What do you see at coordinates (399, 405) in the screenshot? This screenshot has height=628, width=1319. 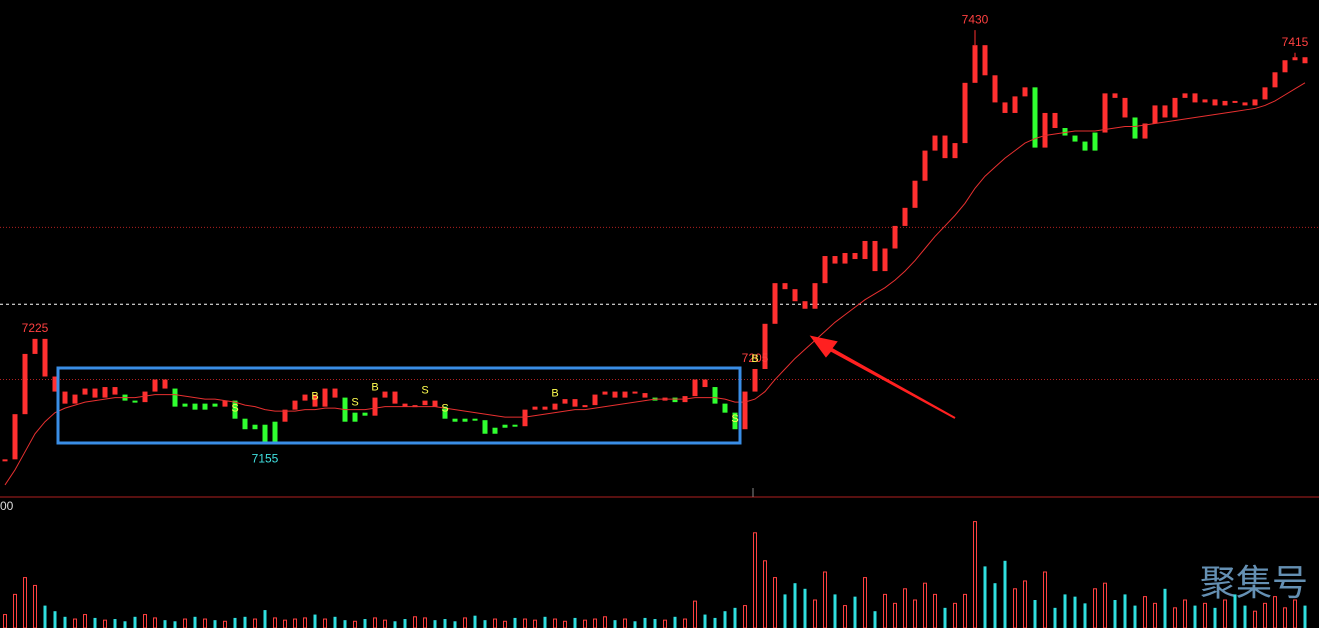 I see `highlight-box` at bounding box center [399, 405].